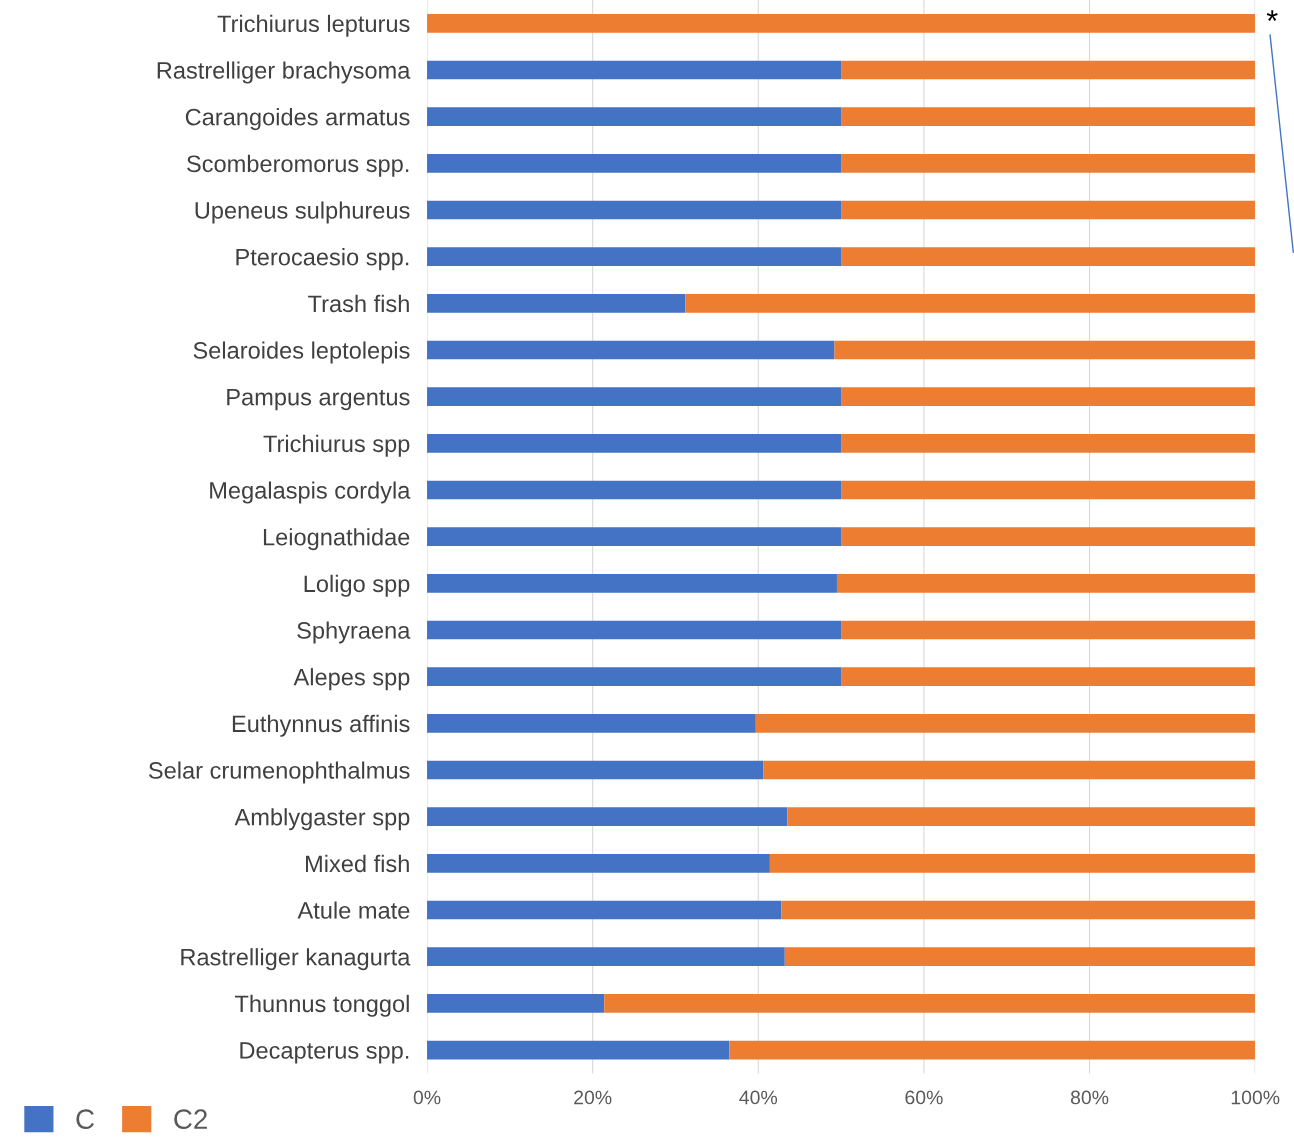  I want to click on x-tick-label: 20%, so click(593, 1097).